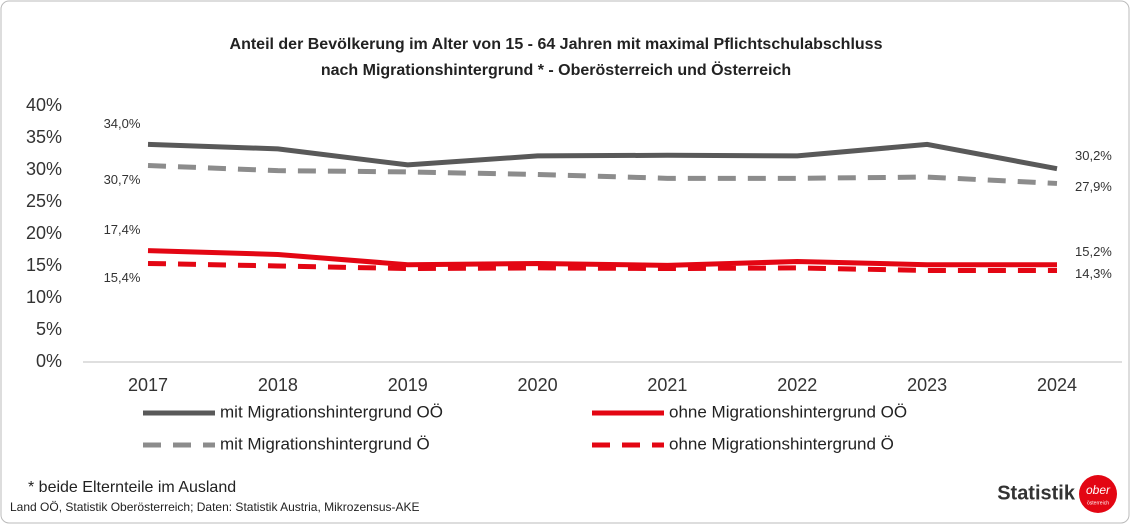 The height and width of the screenshot is (524, 1130). I want to click on x-tick-label: 2020, so click(538, 385).